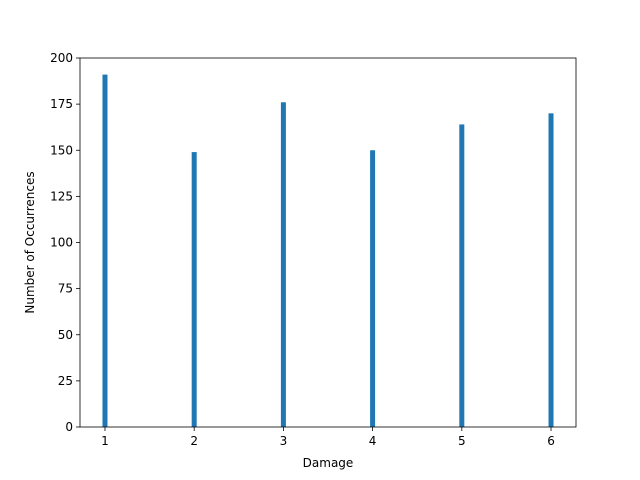  I want to click on y-tick-label: 0, so click(69, 427).